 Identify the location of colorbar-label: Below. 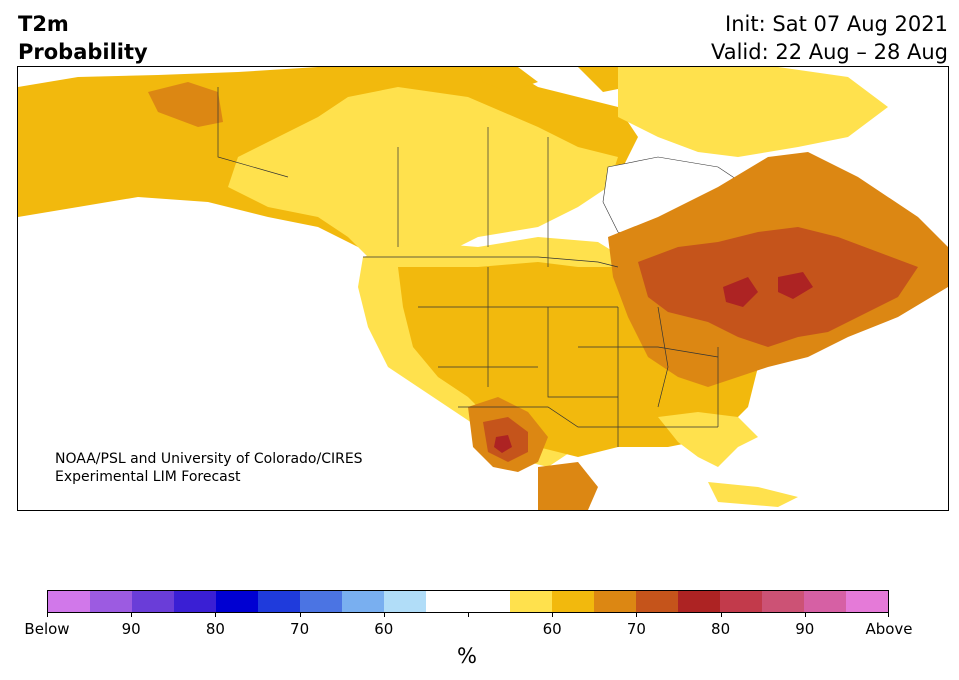
(47, 629).